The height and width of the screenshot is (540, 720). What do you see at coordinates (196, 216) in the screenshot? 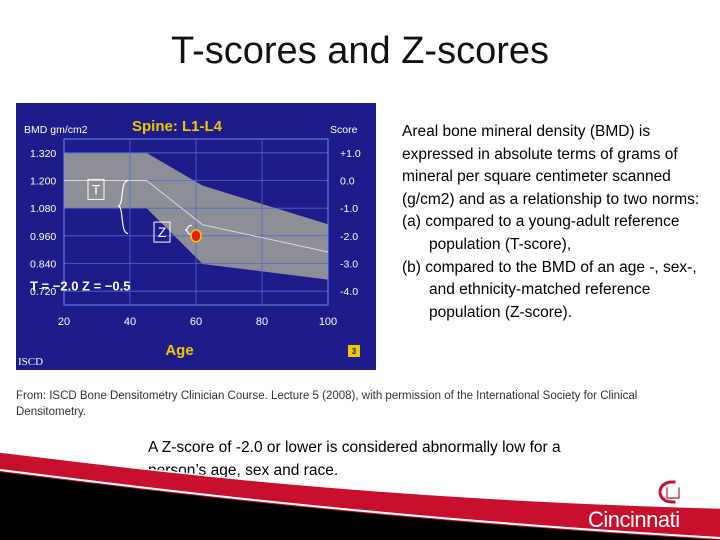
I see `reference-mean-line` at bounding box center [196, 216].